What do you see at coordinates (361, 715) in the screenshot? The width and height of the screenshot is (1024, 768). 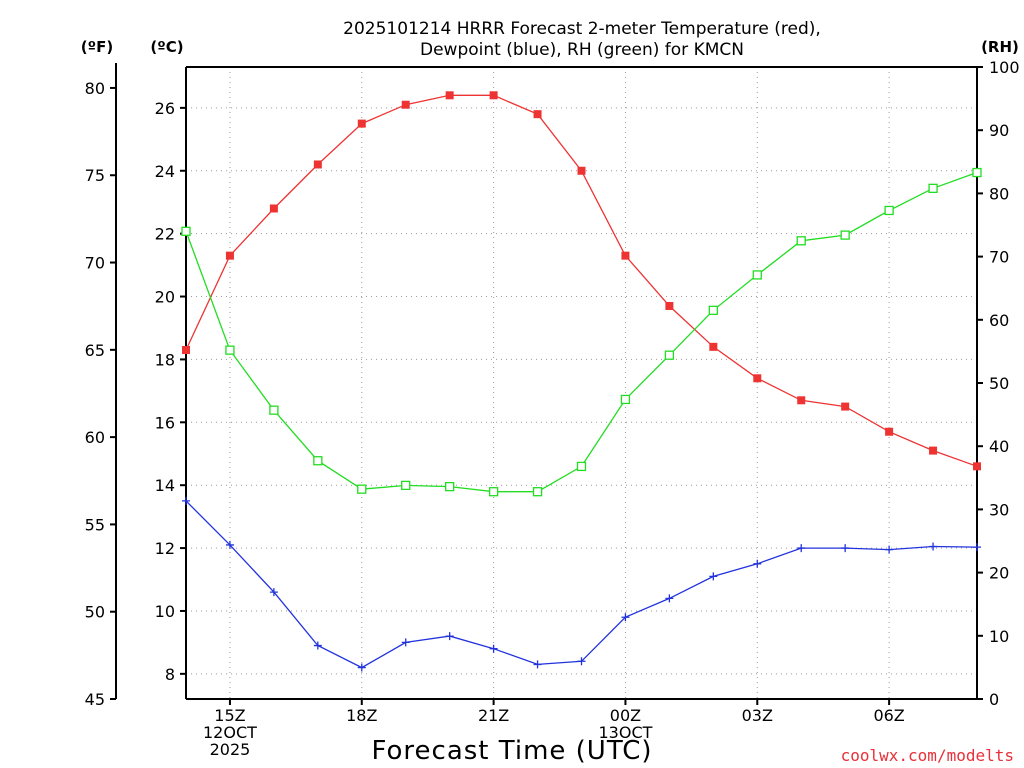 I see `x-tick-label: 18Z` at bounding box center [361, 715].